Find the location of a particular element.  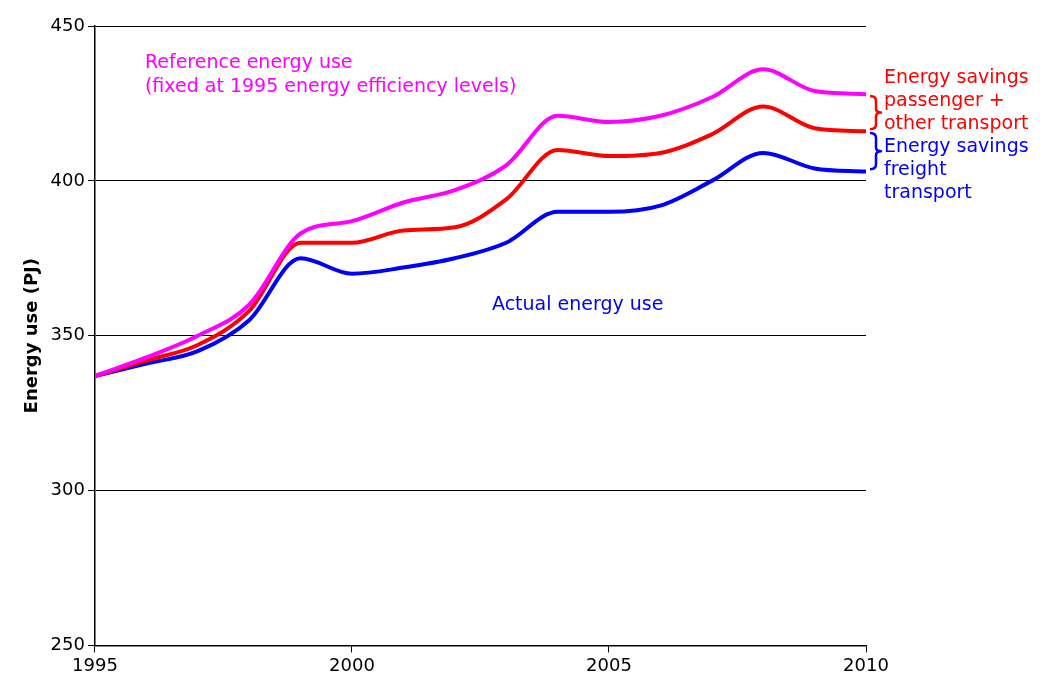

text: Actual energy use is located at coordinates (577, 303).